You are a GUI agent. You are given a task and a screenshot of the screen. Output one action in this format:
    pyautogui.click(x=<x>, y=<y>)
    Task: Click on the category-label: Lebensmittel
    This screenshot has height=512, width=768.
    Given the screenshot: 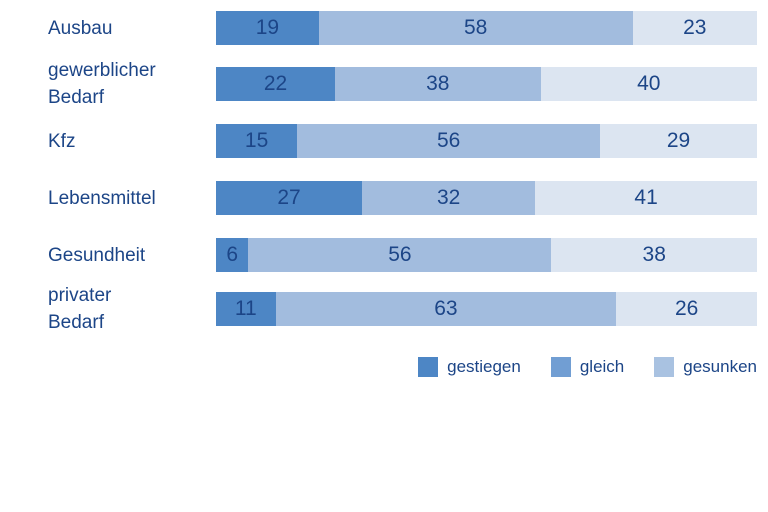 What is the action you would take?
    pyautogui.click(x=102, y=198)
    